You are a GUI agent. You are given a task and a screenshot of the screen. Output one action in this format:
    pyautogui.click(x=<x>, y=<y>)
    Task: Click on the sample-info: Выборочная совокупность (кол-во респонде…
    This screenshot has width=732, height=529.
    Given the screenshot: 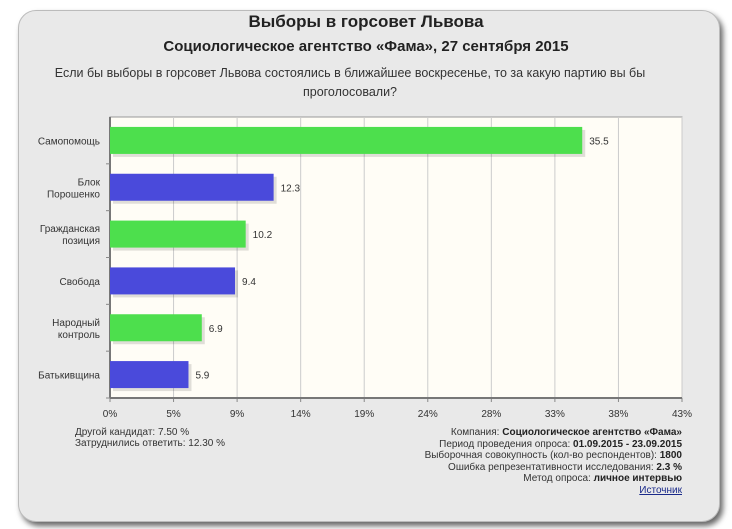 What is the action you would take?
    pyautogui.click(x=553, y=455)
    